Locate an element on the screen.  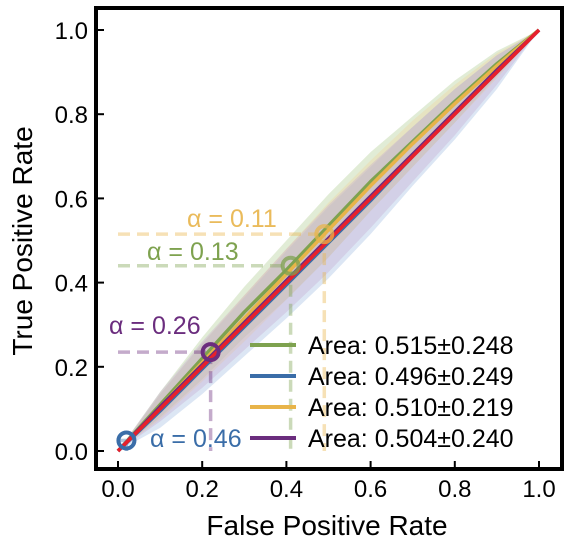
y-tick-label: 0.8 is located at coordinates (71, 115).